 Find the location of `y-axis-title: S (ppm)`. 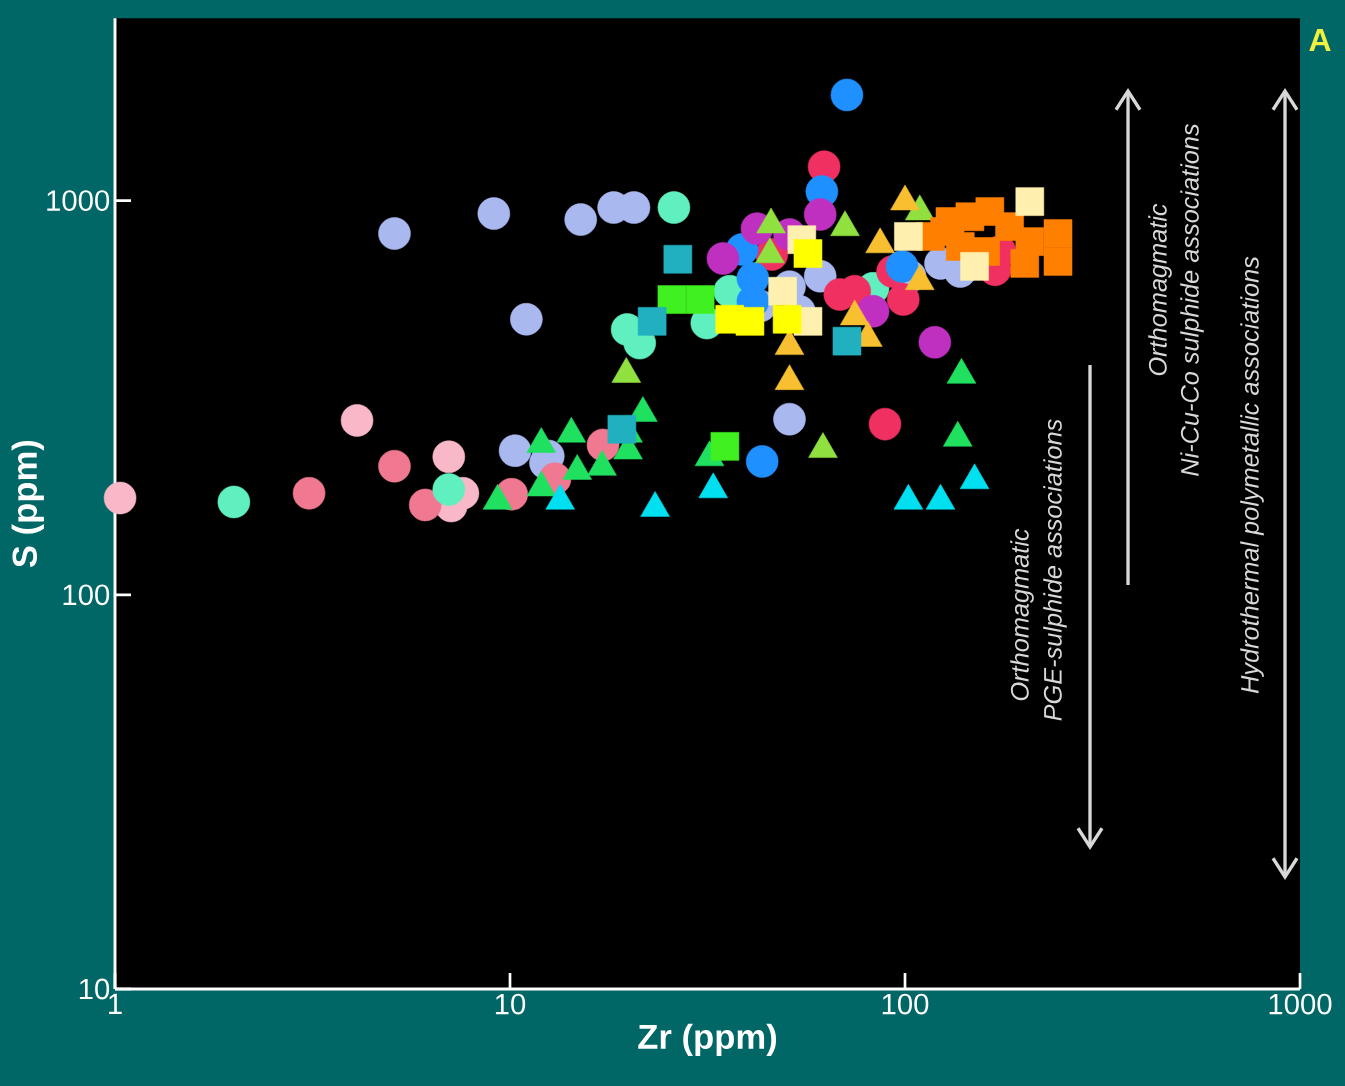

y-axis-title: S (ppm) is located at coordinates (27, 504).